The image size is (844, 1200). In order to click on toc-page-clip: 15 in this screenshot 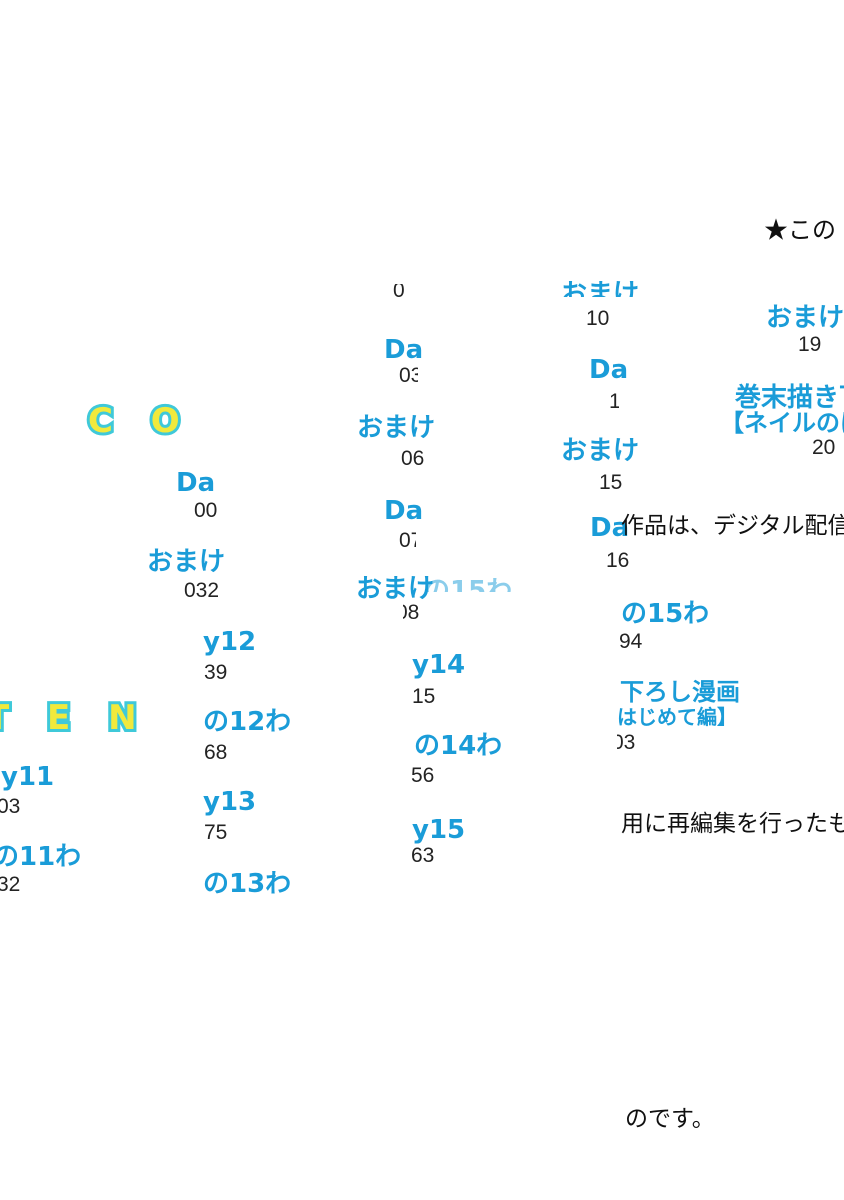, I will do `click(611, 484)`.